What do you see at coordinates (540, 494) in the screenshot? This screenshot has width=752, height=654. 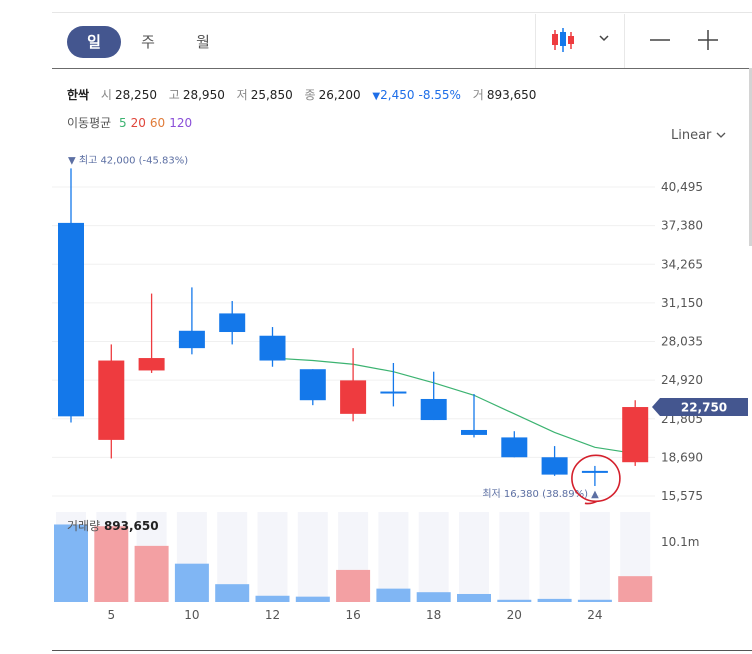 I see `min-price-label: 최저 16,380 (38.89%) ▲` at bounding box center [540, 494].